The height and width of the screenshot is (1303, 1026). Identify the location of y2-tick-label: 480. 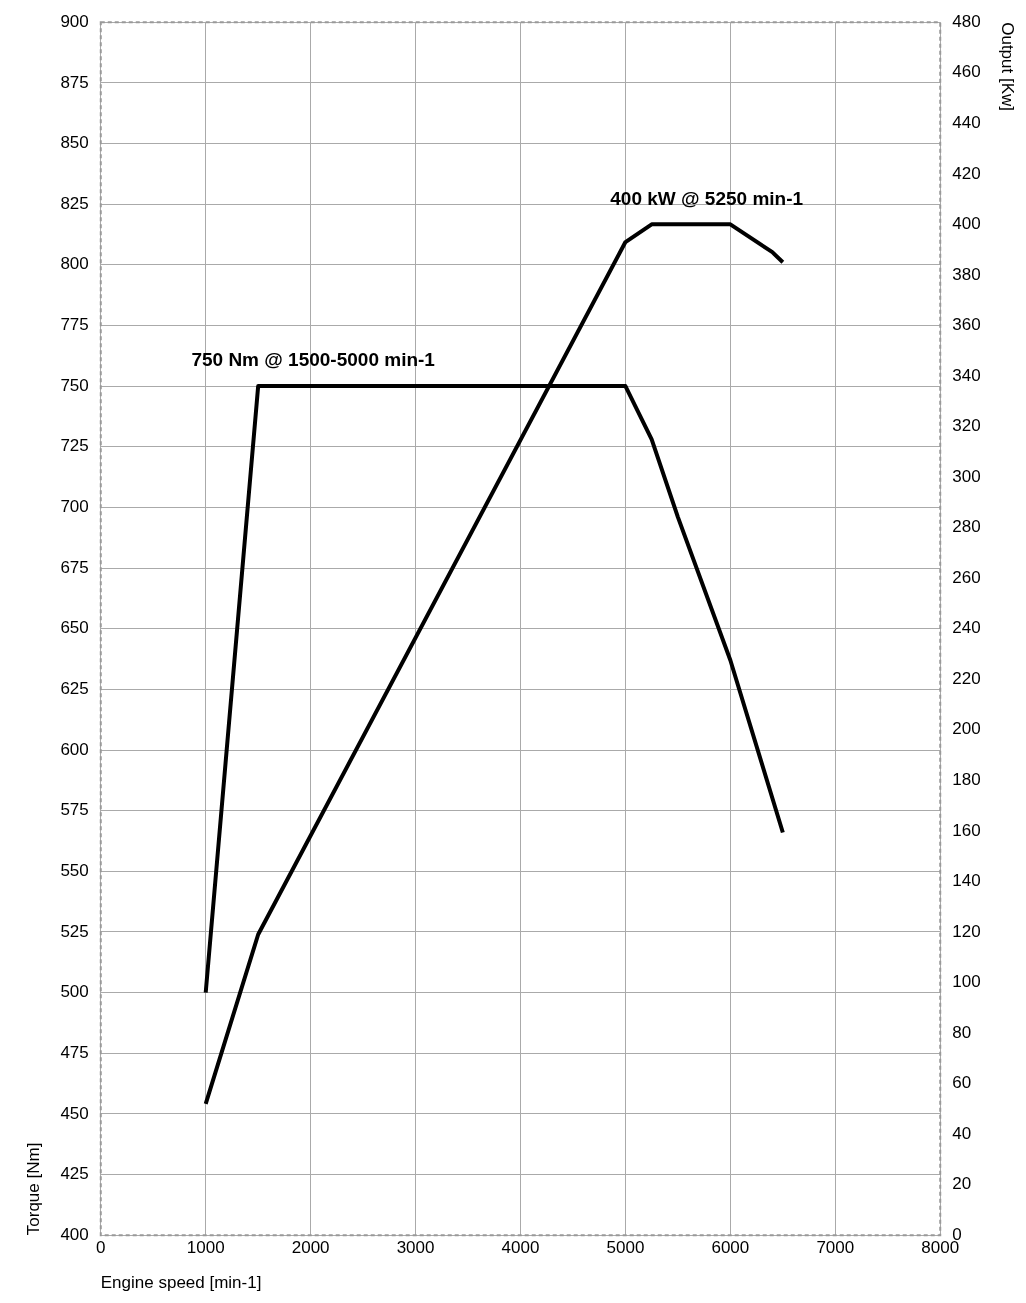
(966, 21).